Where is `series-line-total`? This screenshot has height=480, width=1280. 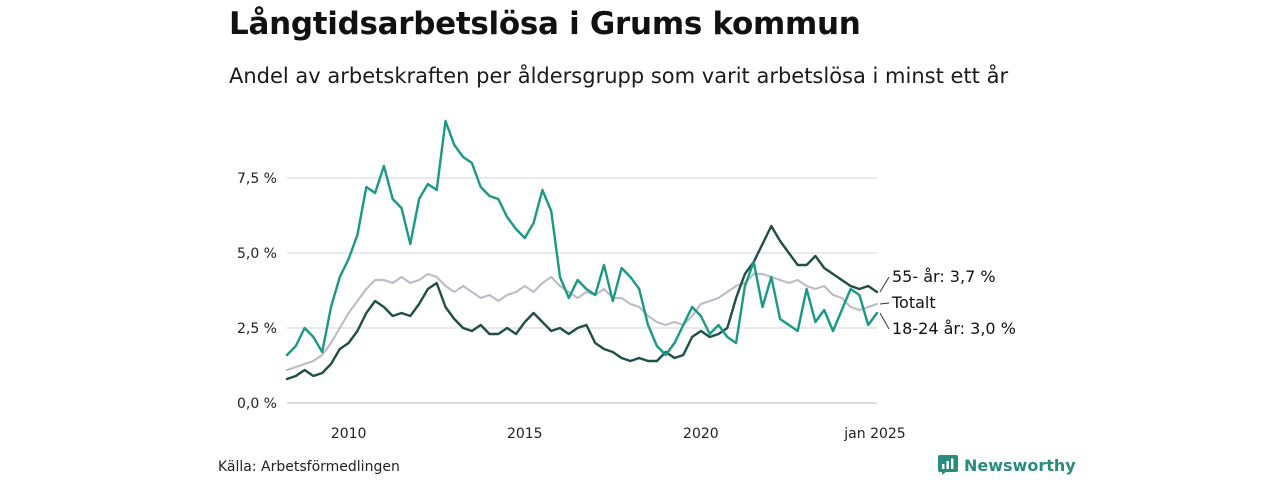 series-line-total is located at coordinates (582, 322).